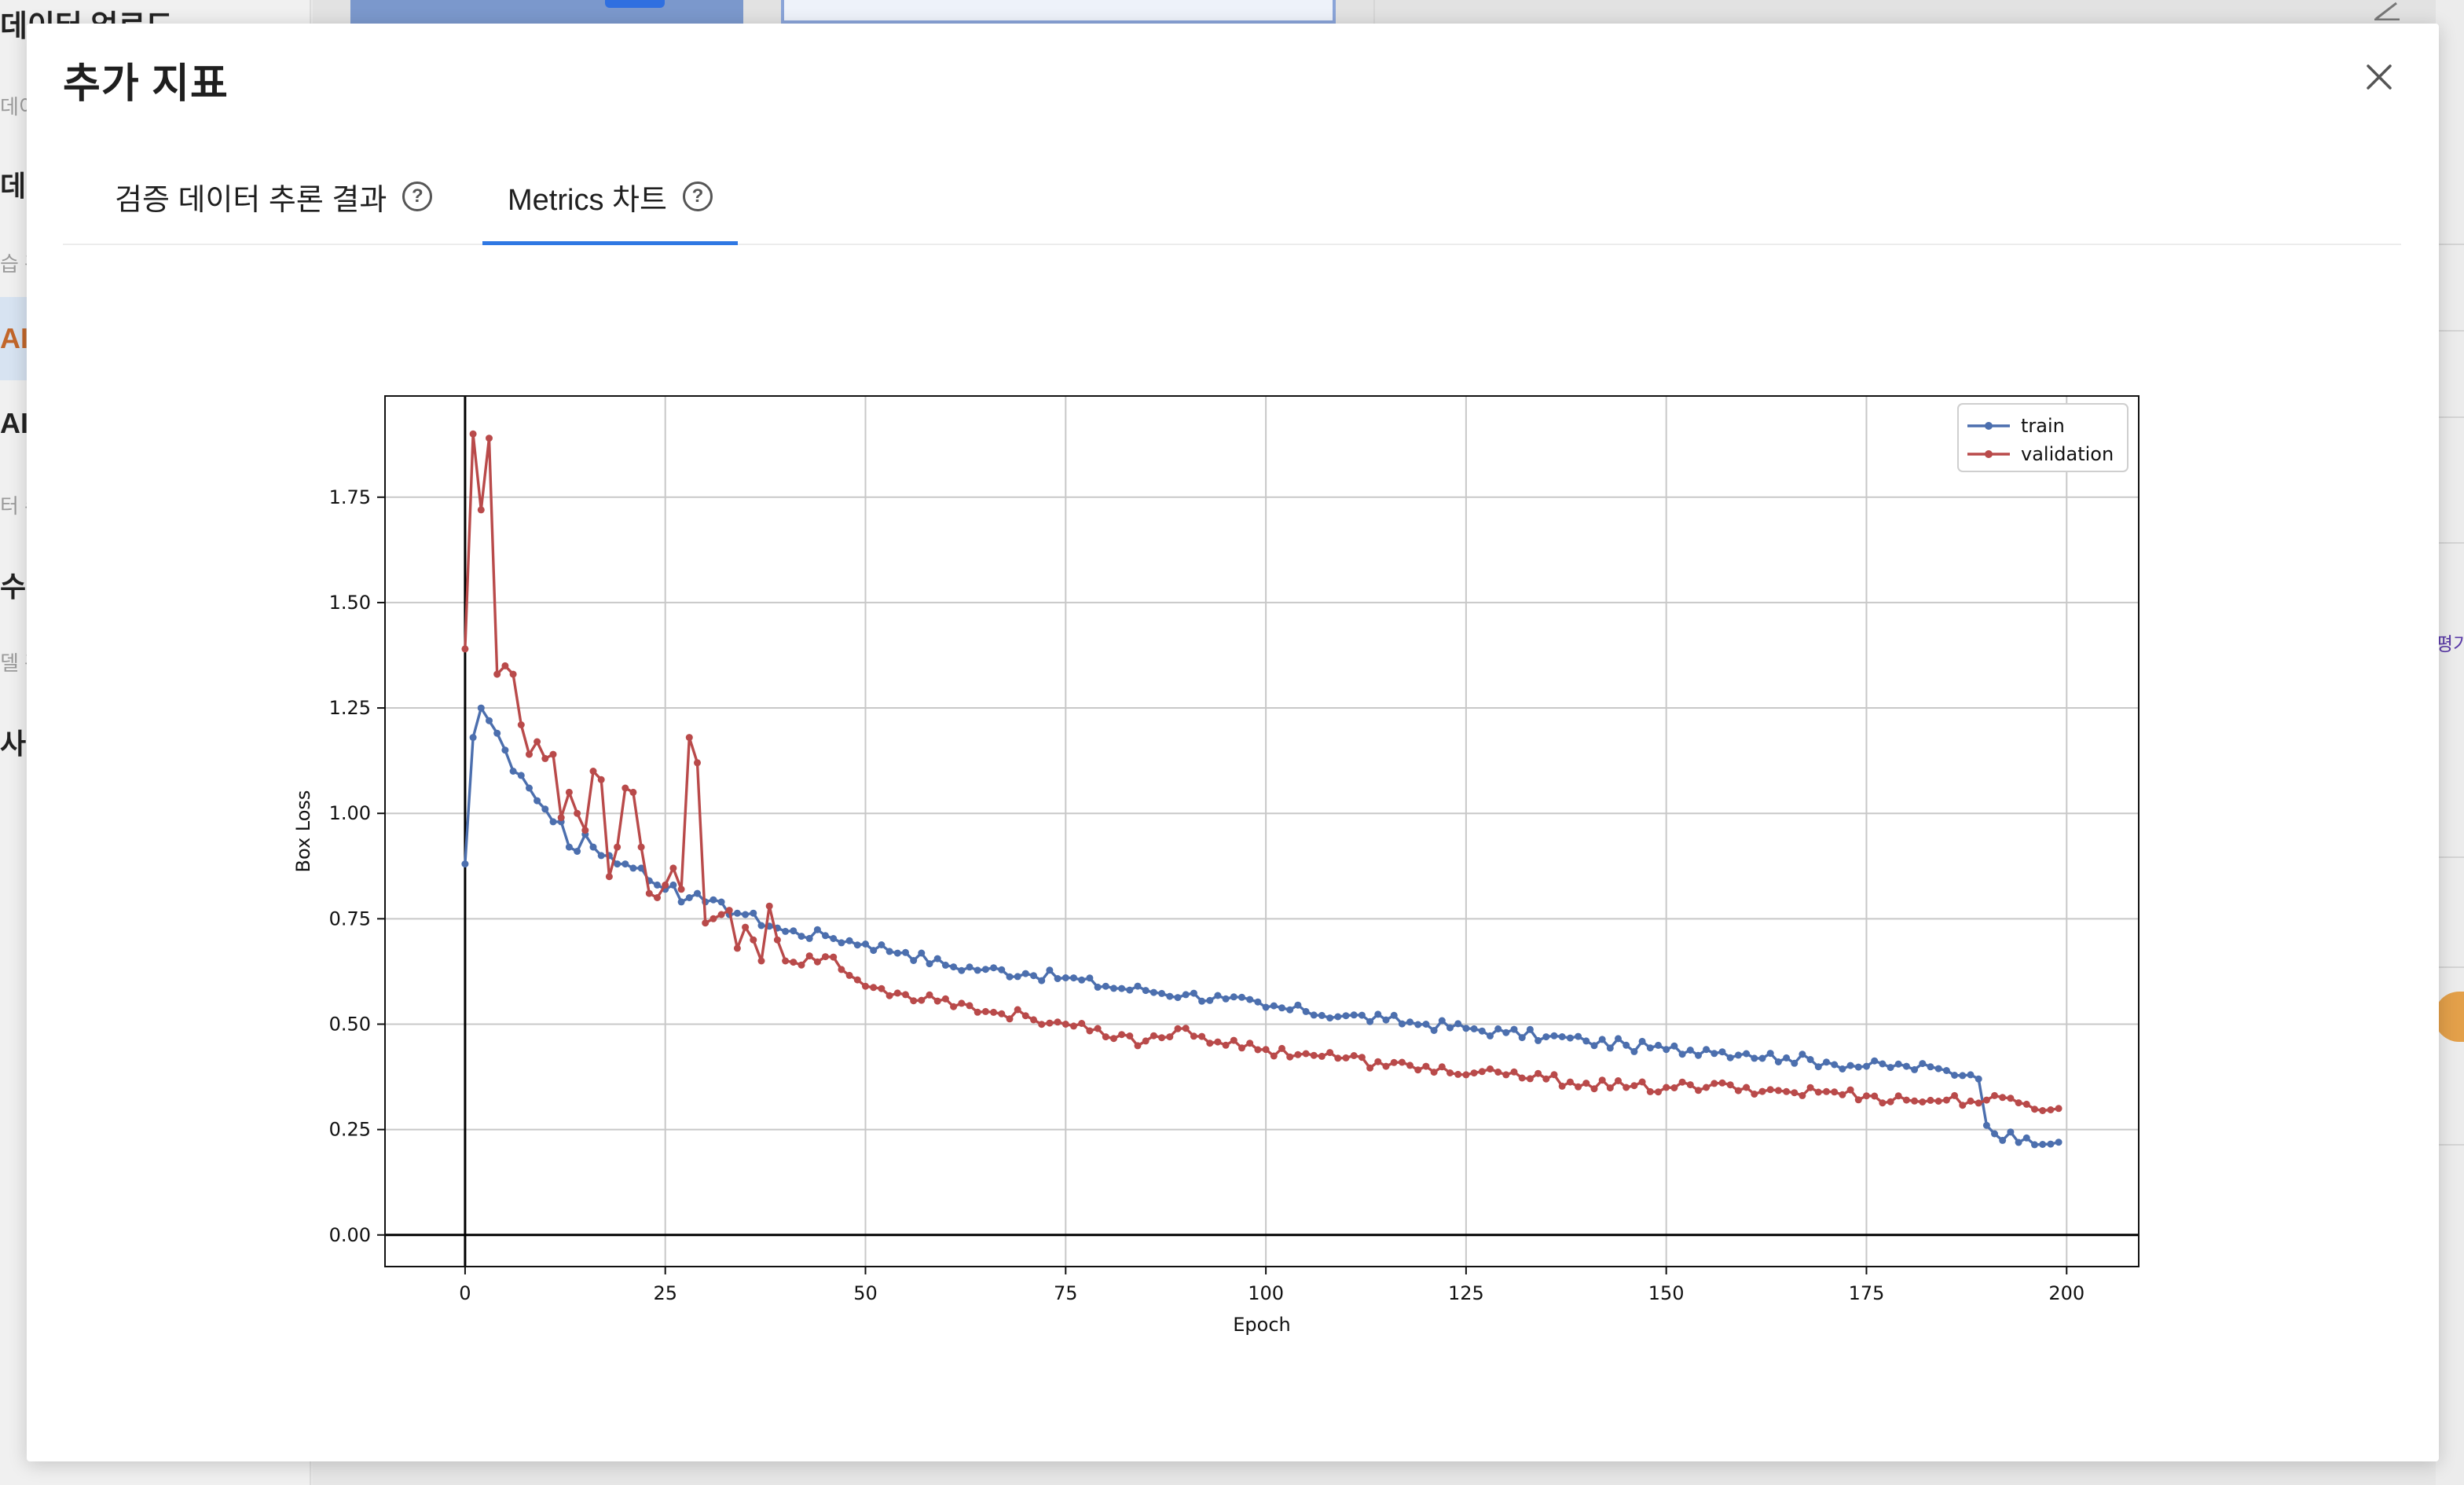 The width and height of the screenshot is (2464, 1485). What do you see at coordinates (350, 708) in the screenshot?
I see `y-tick-label: 1.25` at bounding box center [350, 708].